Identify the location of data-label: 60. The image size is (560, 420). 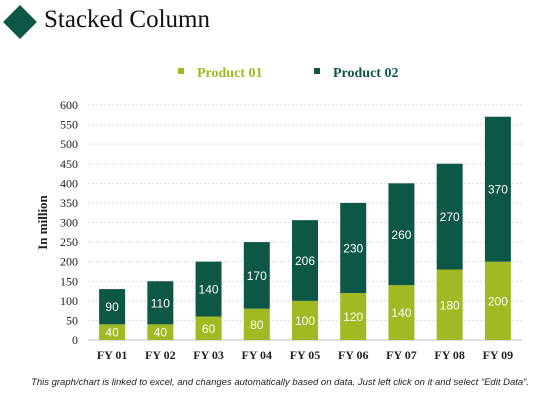
(209, 329).